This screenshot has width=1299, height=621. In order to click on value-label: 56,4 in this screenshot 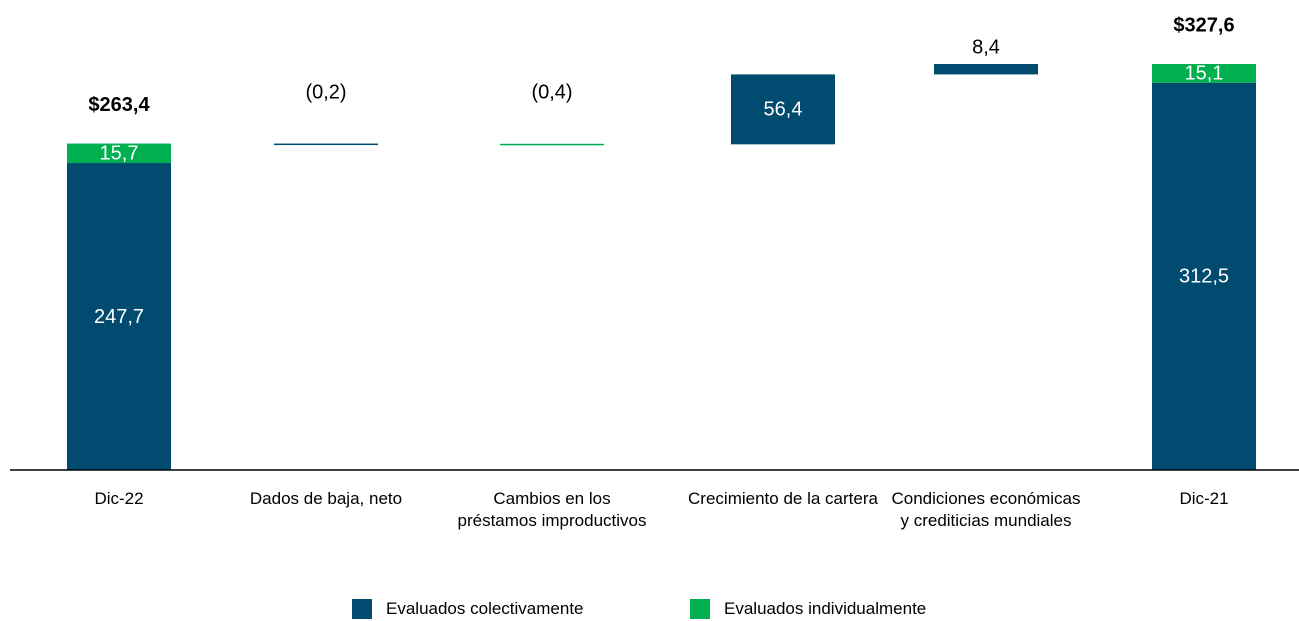, I will do `click(783, 110)`.